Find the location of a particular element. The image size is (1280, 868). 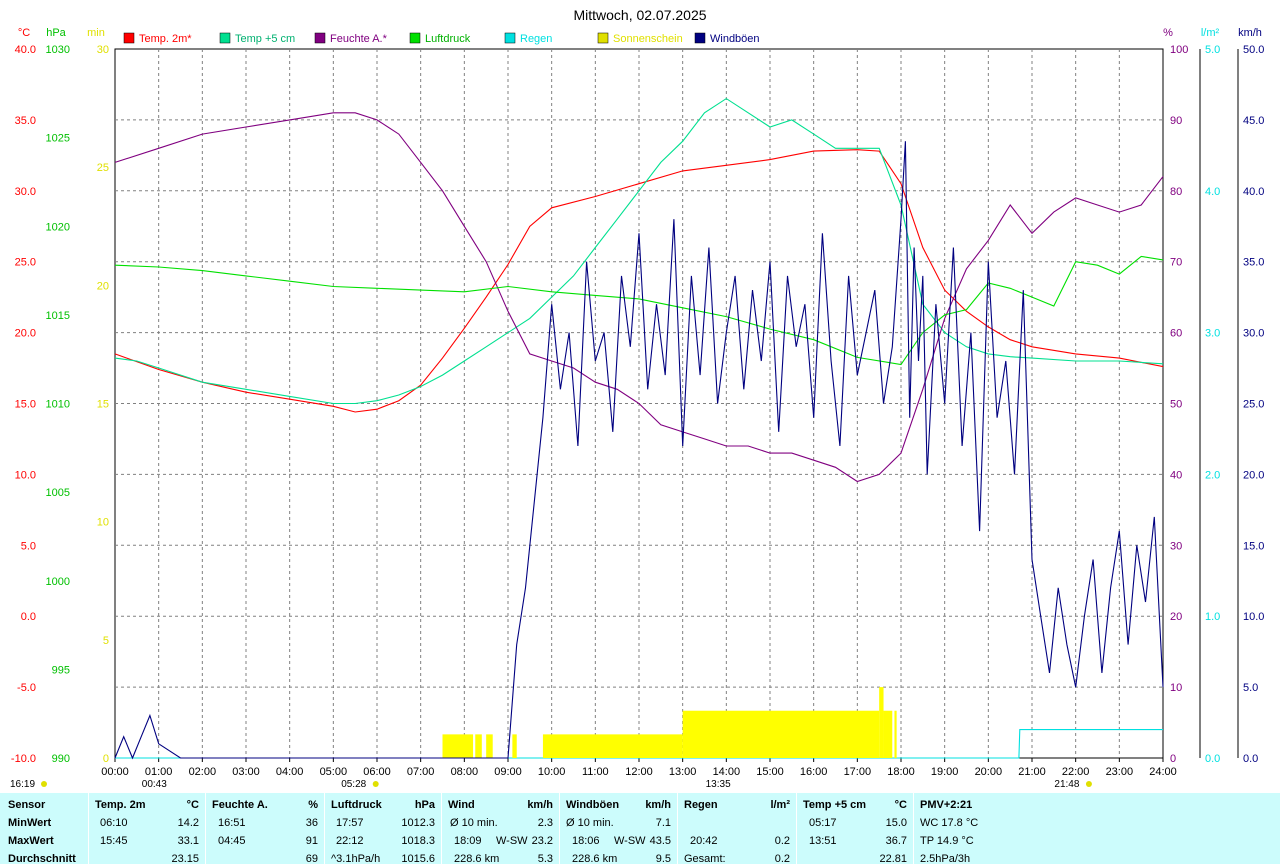

boen-dist-val: 9.5 is located at coordinates (663, 859).